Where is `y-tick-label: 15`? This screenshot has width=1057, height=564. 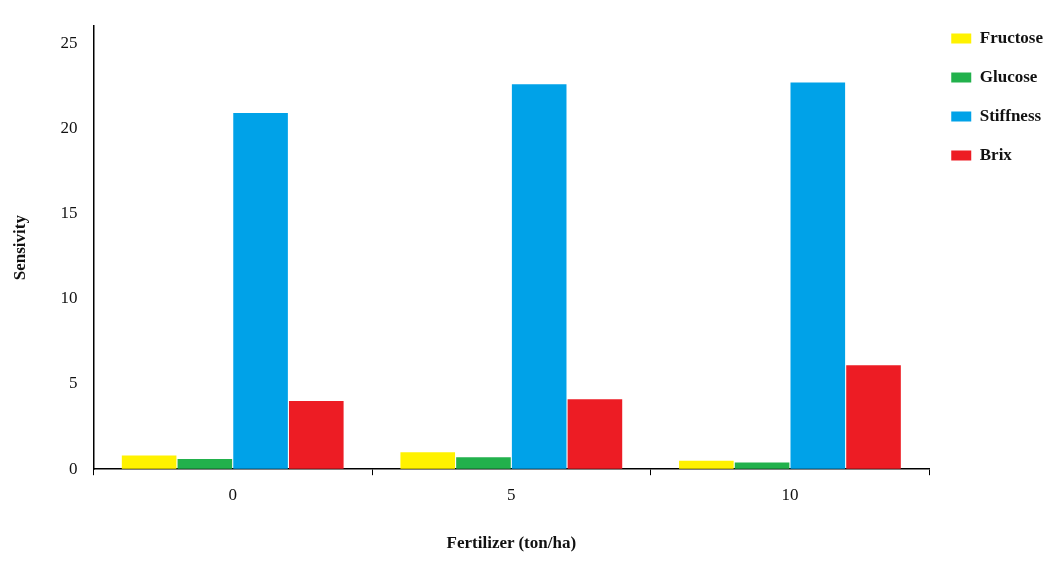 y-tick-label: 15 is located at coordinates (69, 213).